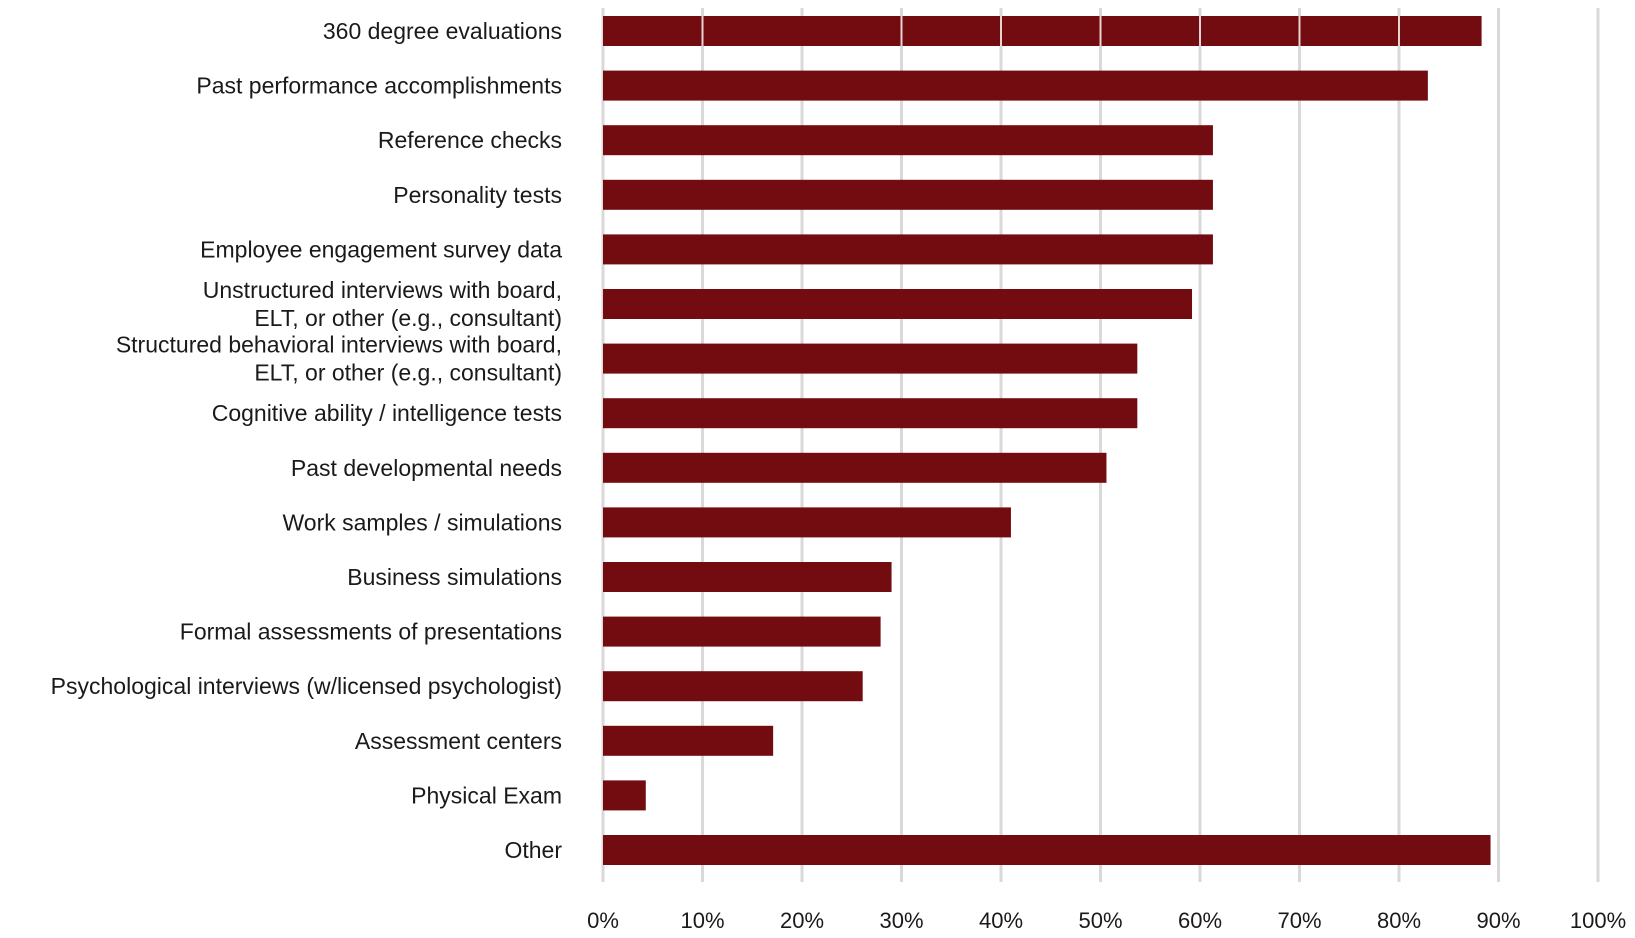  I want to click on category-label-line: Business simulations, so click(454, 577).